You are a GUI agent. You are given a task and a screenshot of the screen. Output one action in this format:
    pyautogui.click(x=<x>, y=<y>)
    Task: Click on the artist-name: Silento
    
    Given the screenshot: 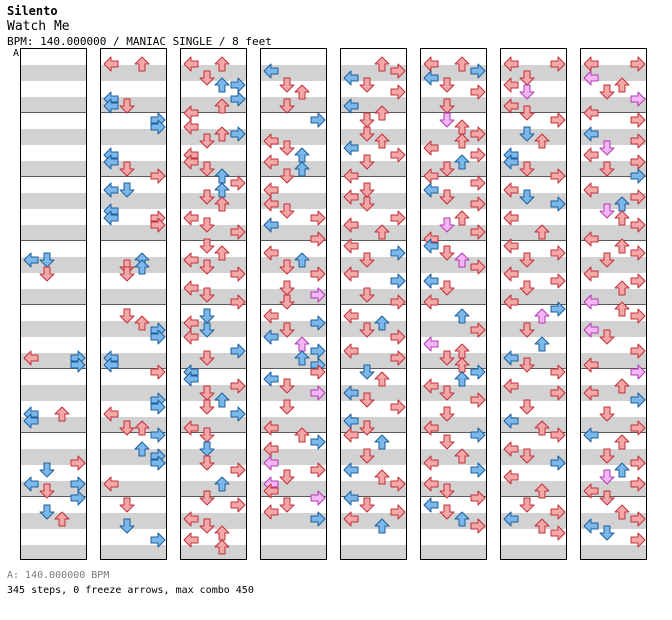 What is the action you would take?
    pyautogui.click(x=32, y=11)
    